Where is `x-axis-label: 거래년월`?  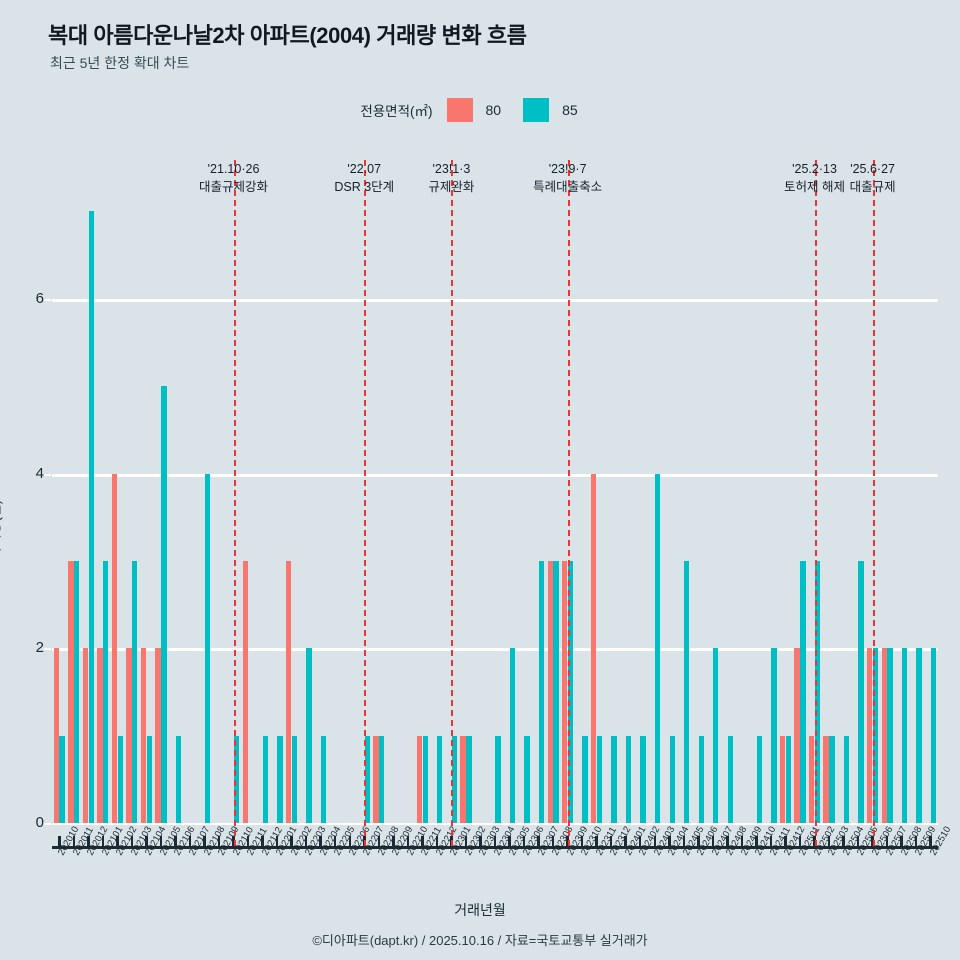 x-axis-label: 거래년월 is located at coordinates (480, 910).